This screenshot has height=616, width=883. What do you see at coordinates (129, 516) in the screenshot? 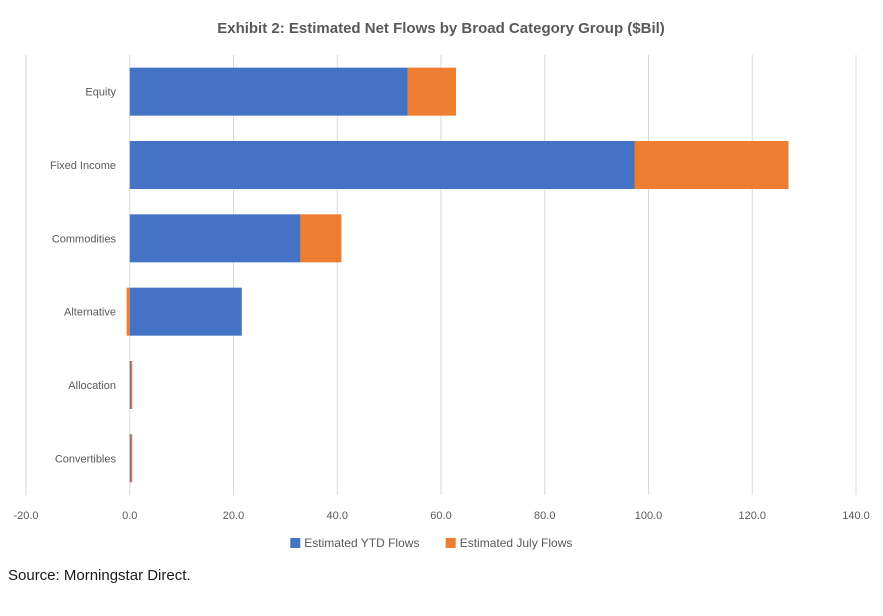
I see `x-tick-label: 0.0` at bounding box center [129, 516].